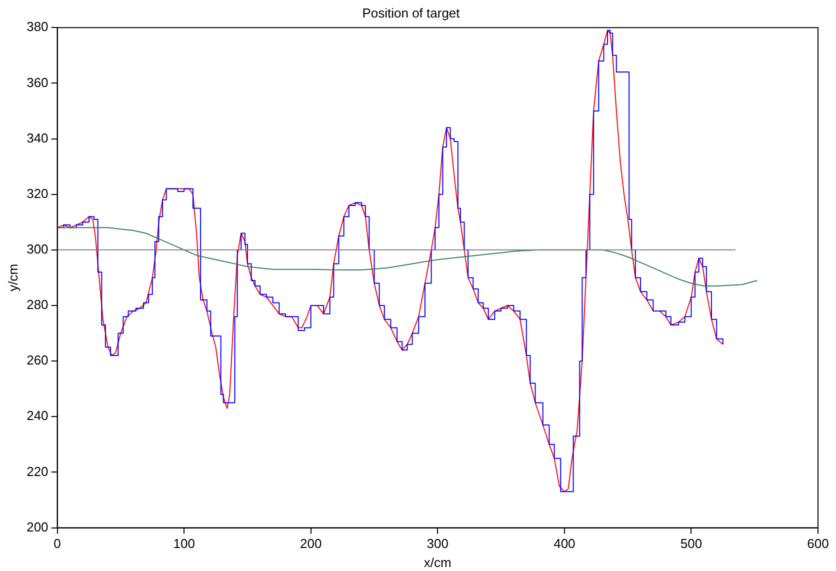  What do you see at coordinates (37, 526) in the screenshot?
I see `y-tick-label: 200` at bounding box center [37, 526].